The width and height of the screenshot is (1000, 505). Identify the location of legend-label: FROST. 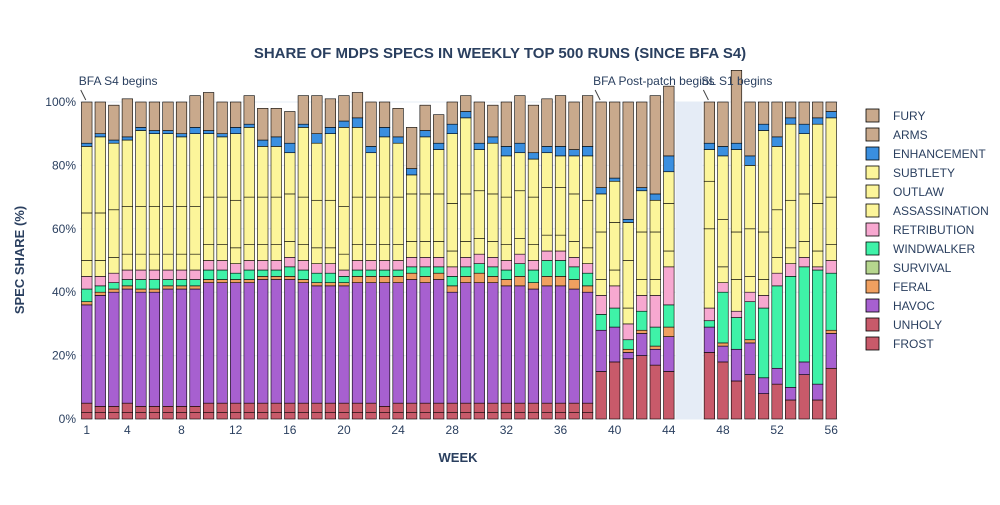
(913, 344).